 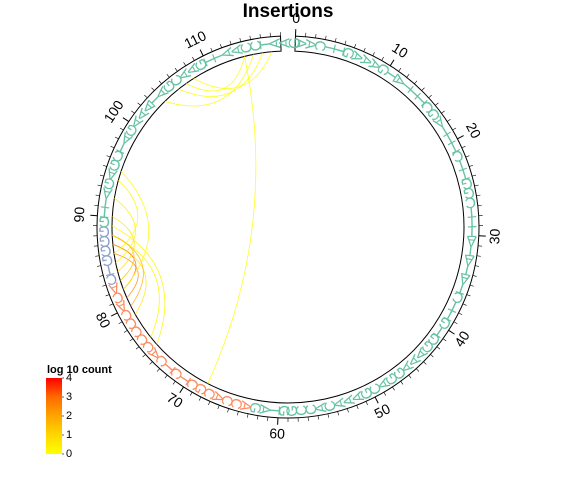 I want to click on legend-tick-label: 1, so click(x=69, y=435).